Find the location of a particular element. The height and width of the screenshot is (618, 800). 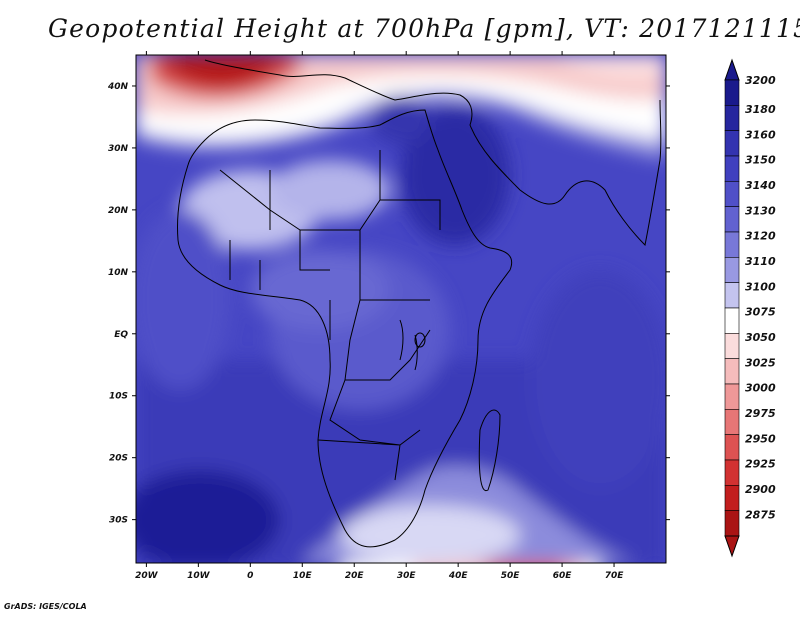

lat-tick-label: 40N is located at coordinates (118, 87).